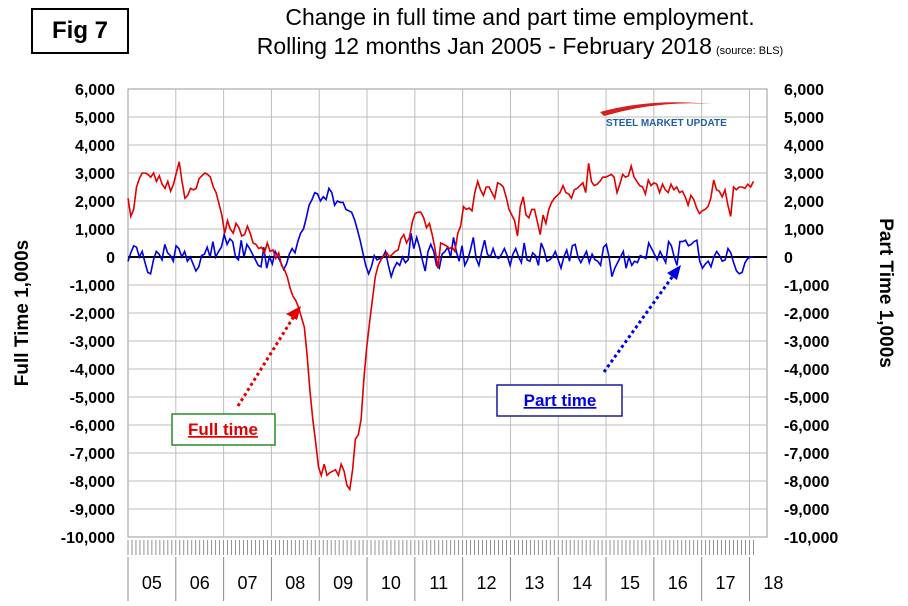  What do you see at coordinates (200, 583) in the screenshot?
I see `x-tick-label-year: 06` at bounding box center [200, 583].